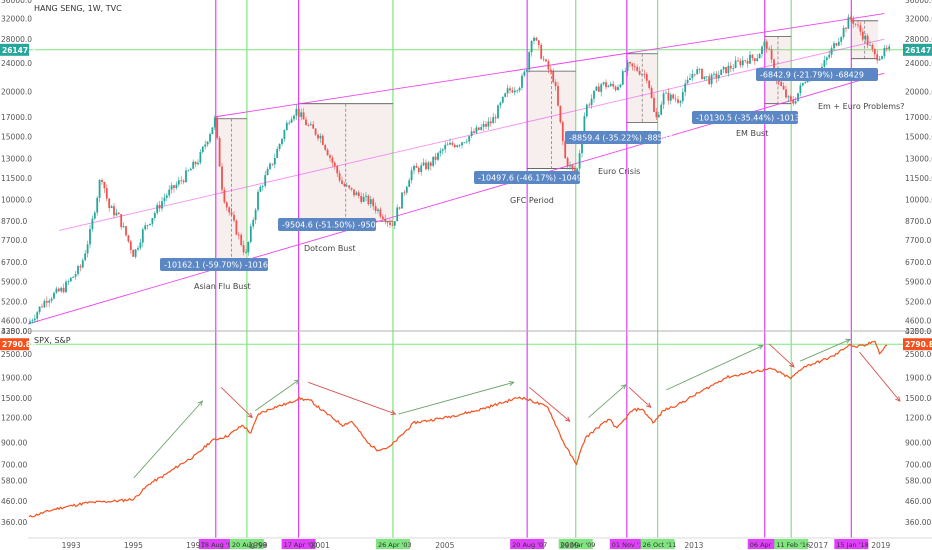 This screenshot has height=550, width=932. What do you see at coordinates (16, 159) in the screenshot?
I see `hs-y-tick-left: 13000.0` at bounding box center [16, 159].